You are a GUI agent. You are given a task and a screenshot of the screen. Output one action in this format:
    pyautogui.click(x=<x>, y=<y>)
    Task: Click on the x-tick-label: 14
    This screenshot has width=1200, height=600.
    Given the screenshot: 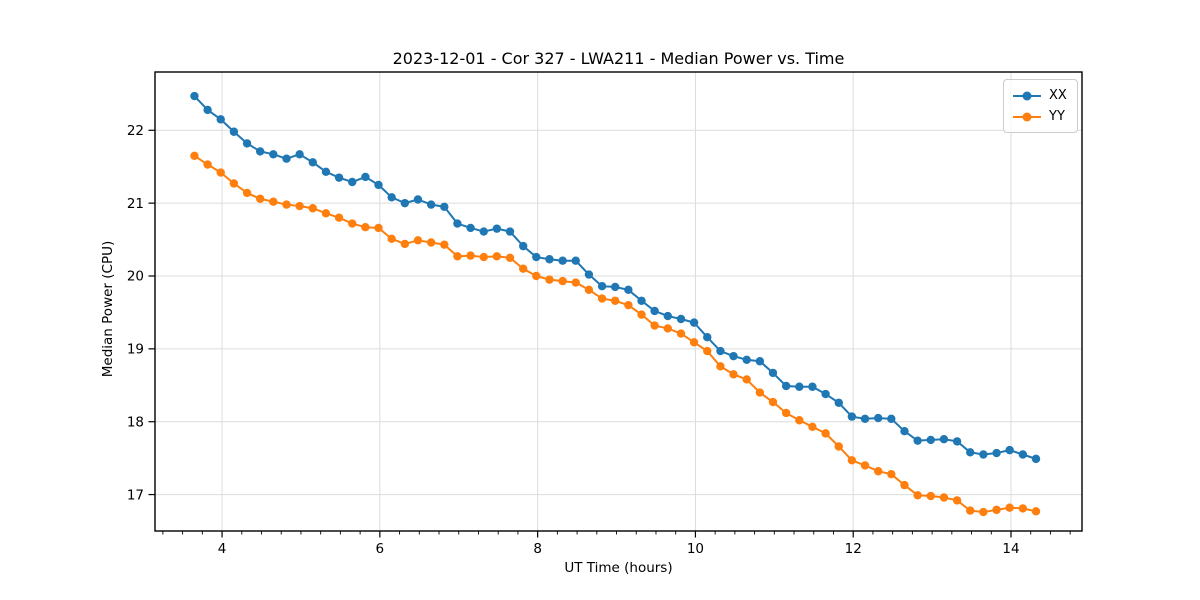 What is the action you would take?
    pyautogui.click(x=1010, y=549)
    